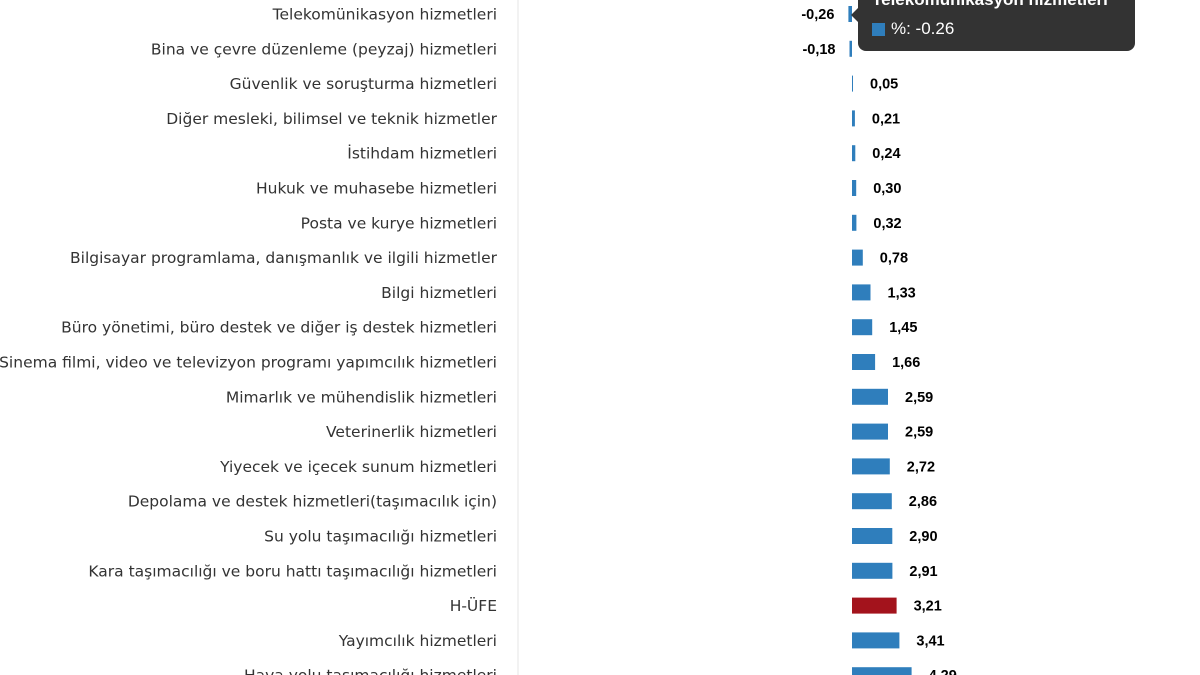 This screenshot has height=675, width=1200. I want to click on category-label: Su yolu taşımacılığı hizmetleri, so click(380, 537).